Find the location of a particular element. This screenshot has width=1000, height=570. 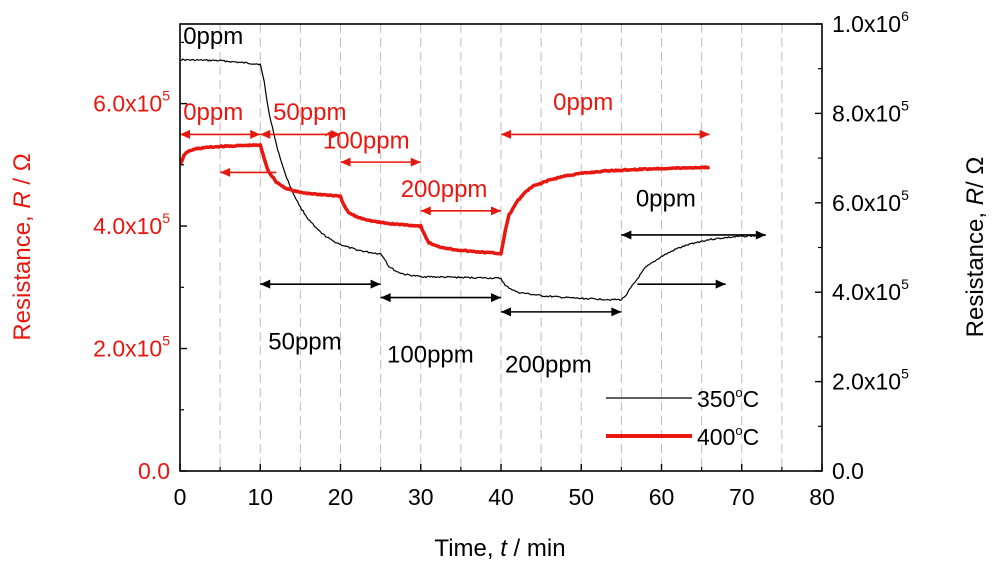

annotation-label-4: 0ppm is located at coordinates (666, 198).